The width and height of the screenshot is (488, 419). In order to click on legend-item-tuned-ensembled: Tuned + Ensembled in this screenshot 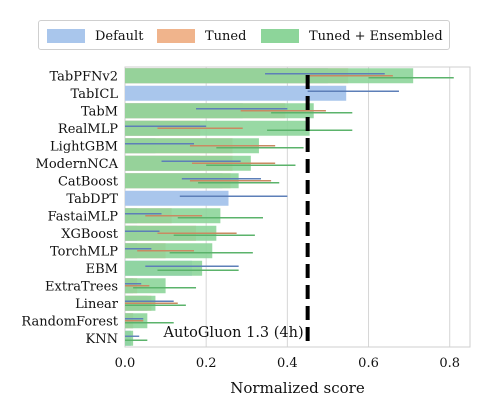, I will do `click(352, 36)`.